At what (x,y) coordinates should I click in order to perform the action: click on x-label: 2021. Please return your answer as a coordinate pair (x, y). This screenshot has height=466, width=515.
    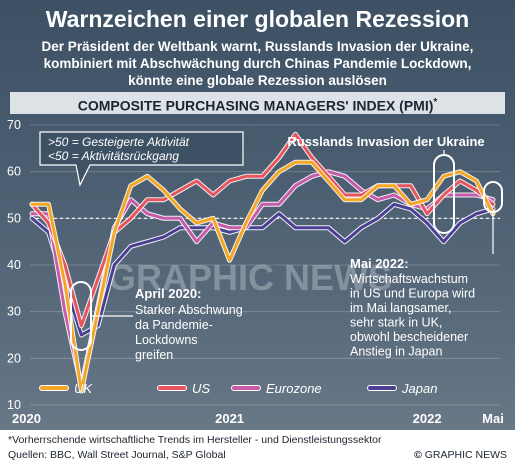
    Looking at the image, I should click on (229, 418).